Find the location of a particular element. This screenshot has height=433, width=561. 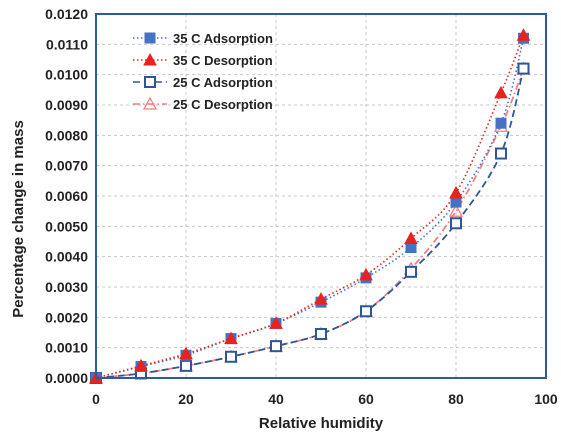

y-tick-label: 0.0070 is located at coordinates (66, 166).